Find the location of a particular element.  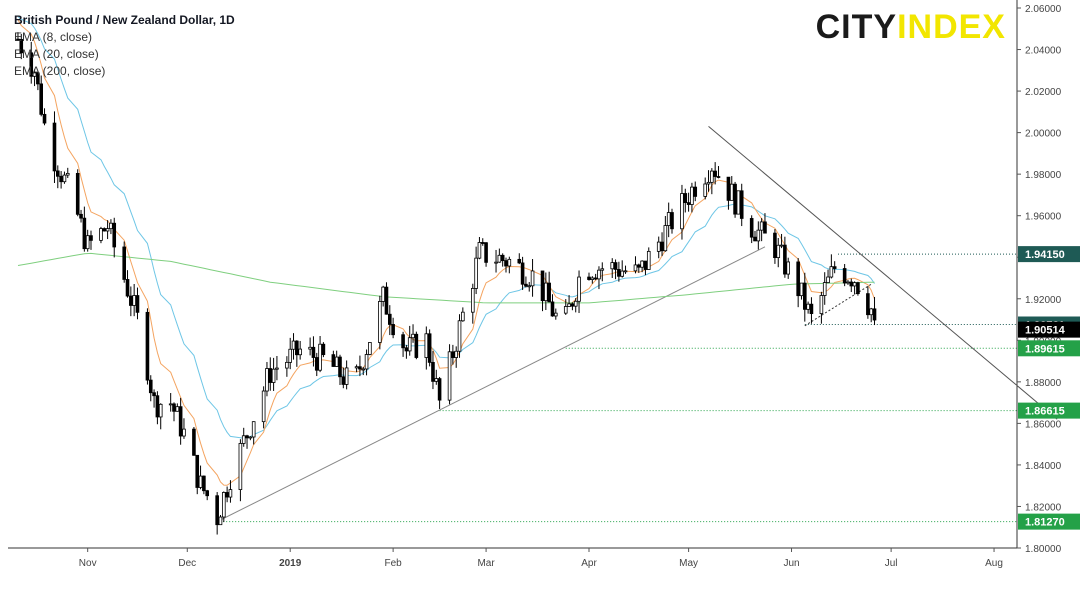

y-tick-label: 1.98000 is located at coordinates (1043, 175).